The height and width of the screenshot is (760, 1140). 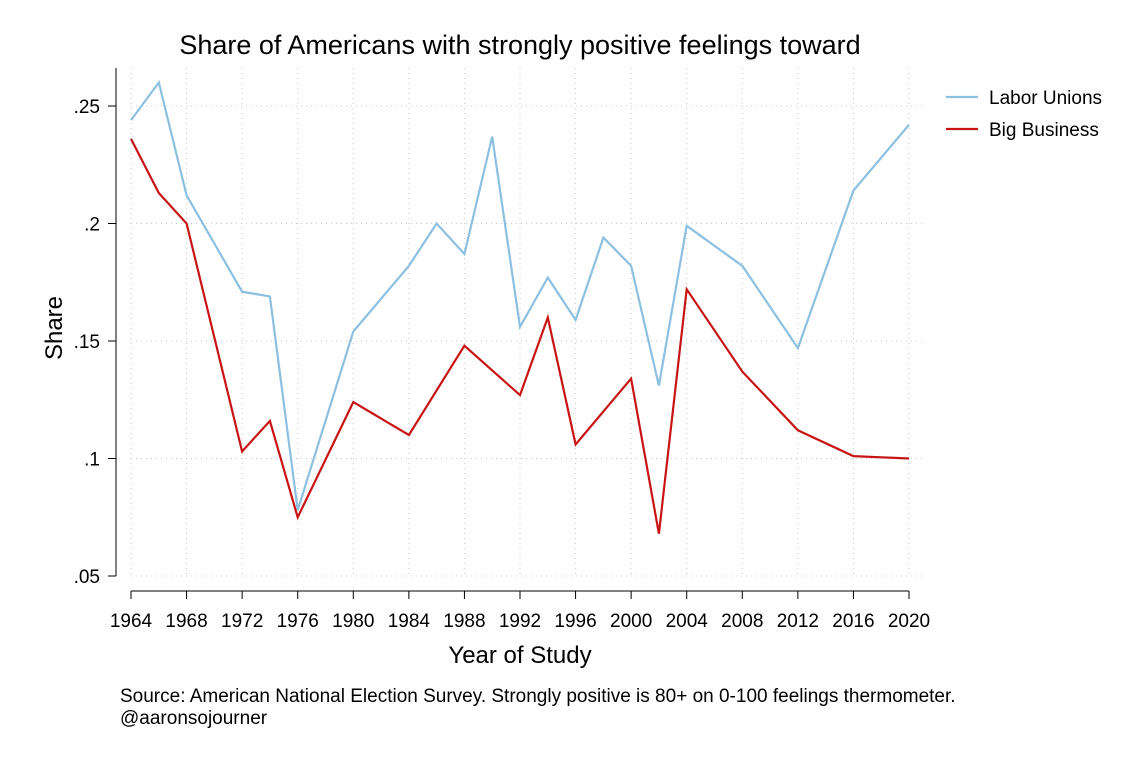 What do you see at coordinates (909, 621) in the screenshot?
I see `x-tick-label: 2020` at bounding box center [909, 621].